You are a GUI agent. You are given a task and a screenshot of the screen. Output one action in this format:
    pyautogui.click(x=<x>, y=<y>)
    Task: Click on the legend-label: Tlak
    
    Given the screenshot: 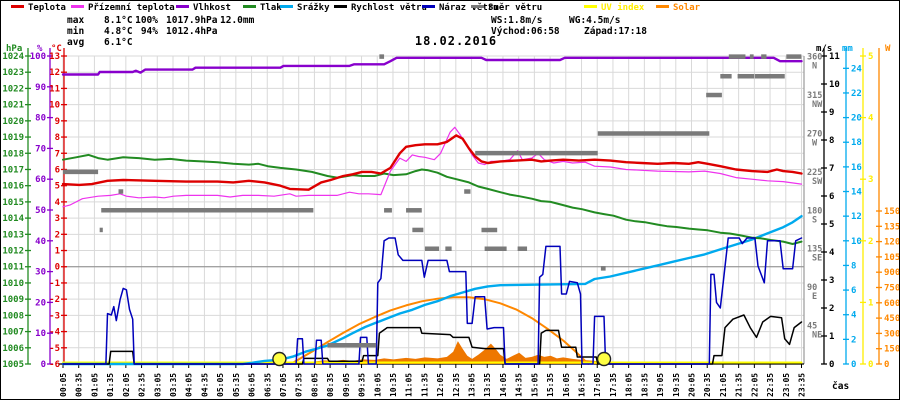 What is the action you would take?
    pyautogui.click(x=271, y=8)
    